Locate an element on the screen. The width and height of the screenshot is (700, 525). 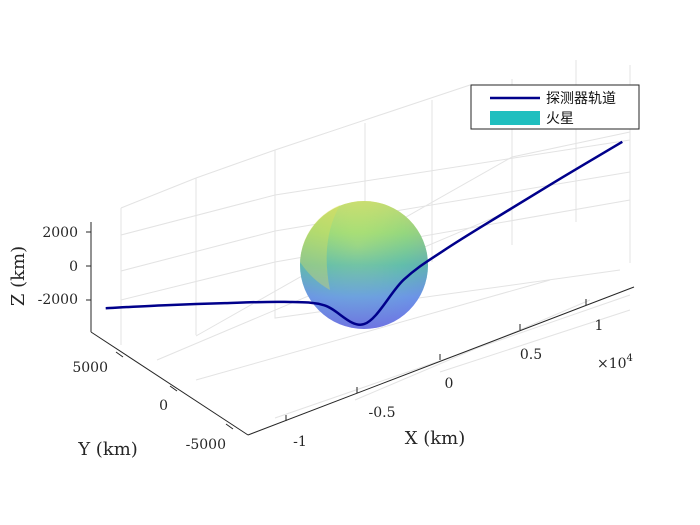
legend-label-trajectory: 探测器轨道 is located at coordinates (581, 99).